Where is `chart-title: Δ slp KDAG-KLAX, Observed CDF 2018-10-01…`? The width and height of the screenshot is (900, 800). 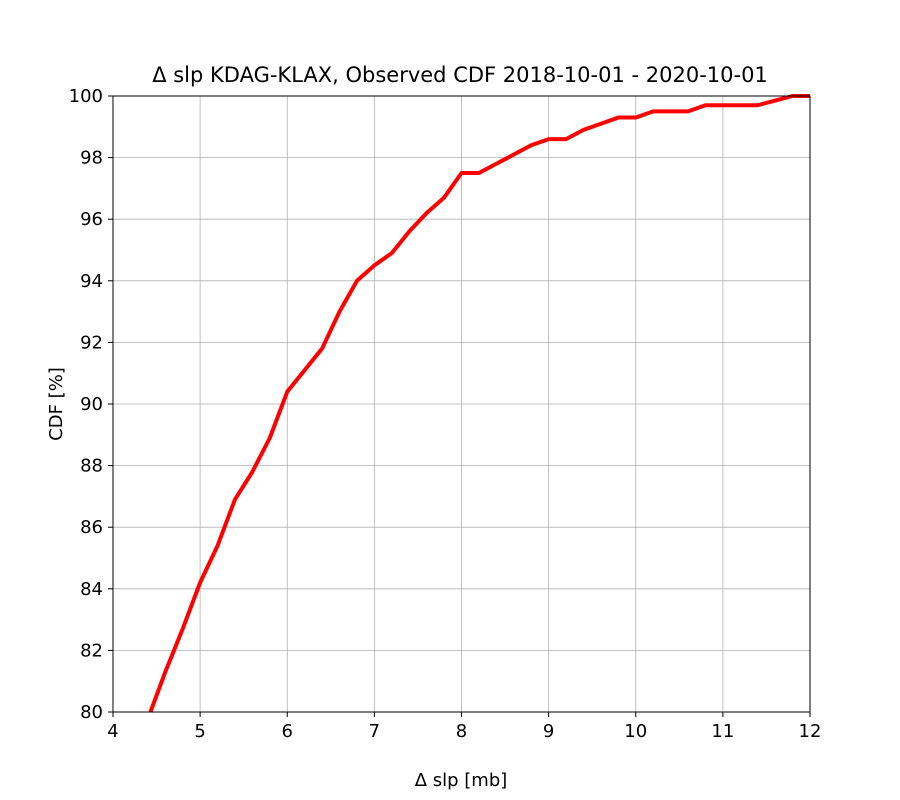 chart-title: Δ slp KDAG-KLAX, Observed CDF 2018-10-01… is located at coordinates (460, 75).